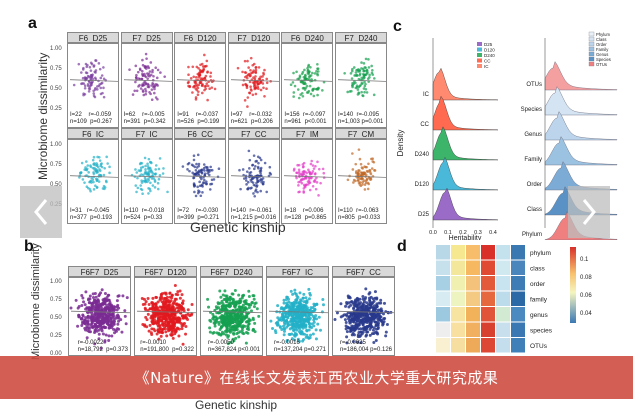 This screenshot has width=633, height=413. I want to click on a-tile-title: F6_D120, so click(200, 37).